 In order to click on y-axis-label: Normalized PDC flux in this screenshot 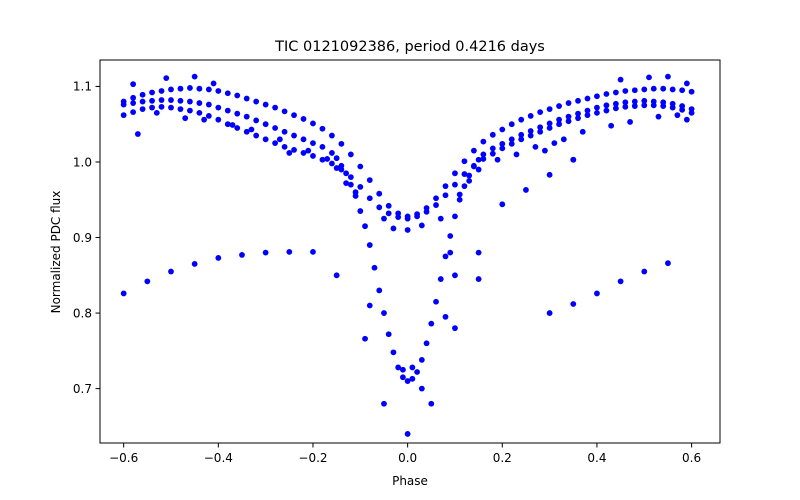, I will do `click(56, 252)`.